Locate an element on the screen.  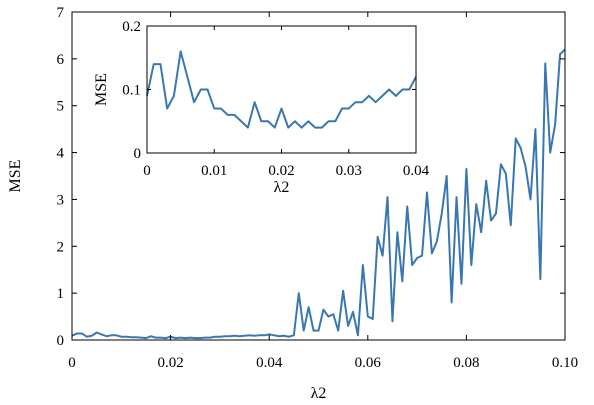
inset-plot-area is located at coordinates (281, 89).